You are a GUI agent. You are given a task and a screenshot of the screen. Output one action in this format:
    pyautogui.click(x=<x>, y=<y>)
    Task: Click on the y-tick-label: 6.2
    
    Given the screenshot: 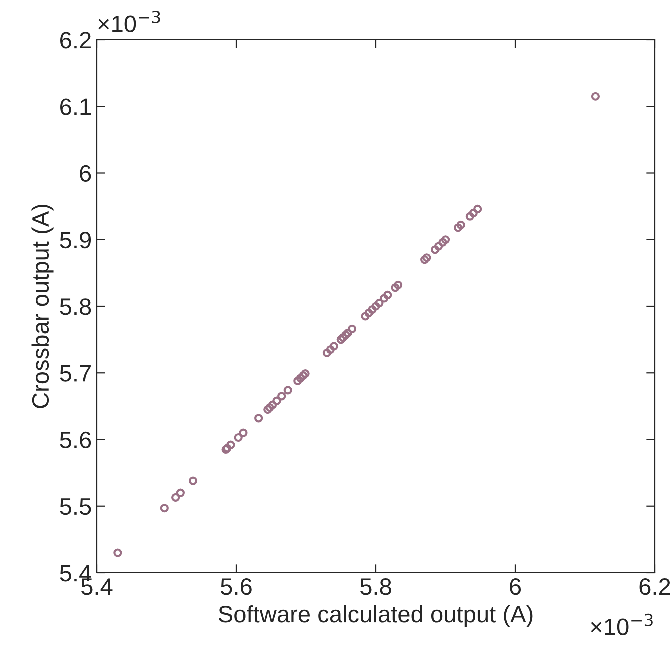 What is the action you would take?
    pyautogui.click(x=75, y=40)
    